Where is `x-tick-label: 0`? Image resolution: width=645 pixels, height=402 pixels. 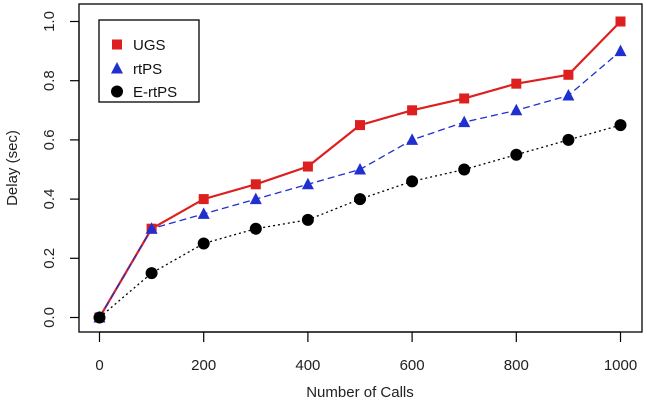 x-tick-label: 0 is located at coordinates (99, 365).